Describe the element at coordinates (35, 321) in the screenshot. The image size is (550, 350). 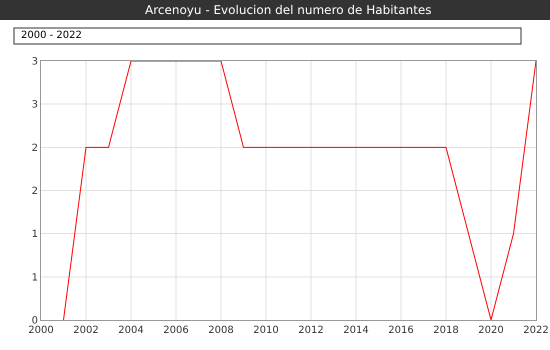
I see `y-tick-label: 0` at that location.